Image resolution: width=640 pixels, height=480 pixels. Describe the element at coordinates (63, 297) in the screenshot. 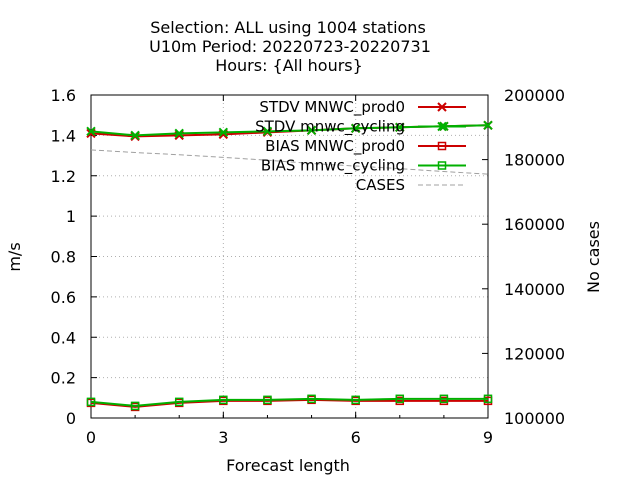

I see `y-tick-label: 0.6` at that location.